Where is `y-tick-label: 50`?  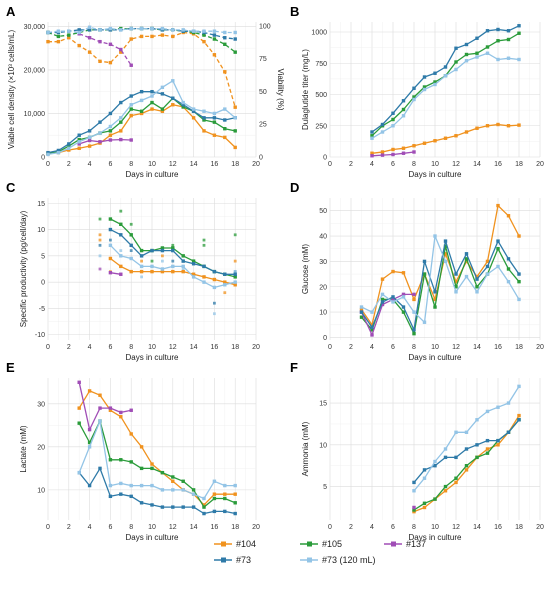 y-tick-label: 50 is located at coordinates (323, 211).